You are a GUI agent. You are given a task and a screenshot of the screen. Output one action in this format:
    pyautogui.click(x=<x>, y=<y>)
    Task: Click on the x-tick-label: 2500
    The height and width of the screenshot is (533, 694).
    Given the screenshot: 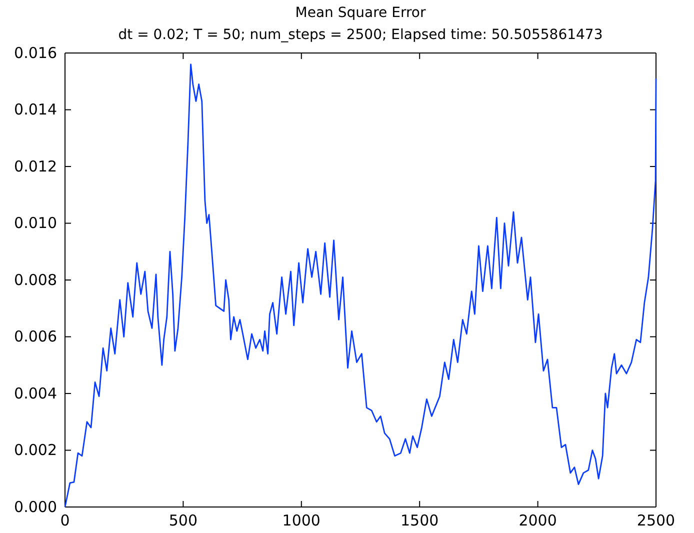 What is the action you would take?
    pyautogui.click(x=656, y=521)
    